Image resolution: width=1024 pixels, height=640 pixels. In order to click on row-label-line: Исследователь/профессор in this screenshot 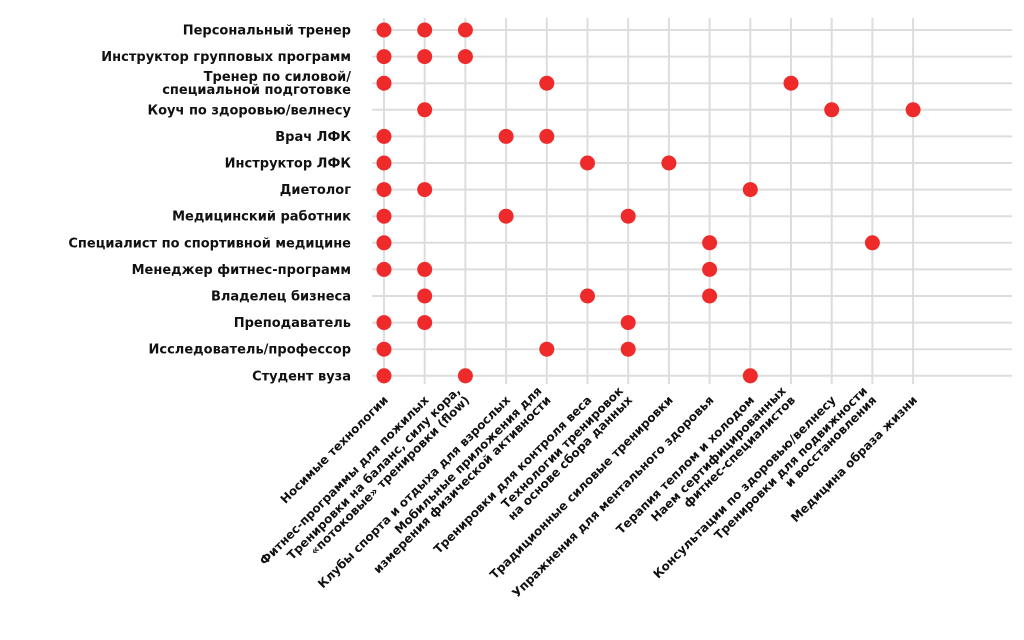, I will do `click(250, 350)`.